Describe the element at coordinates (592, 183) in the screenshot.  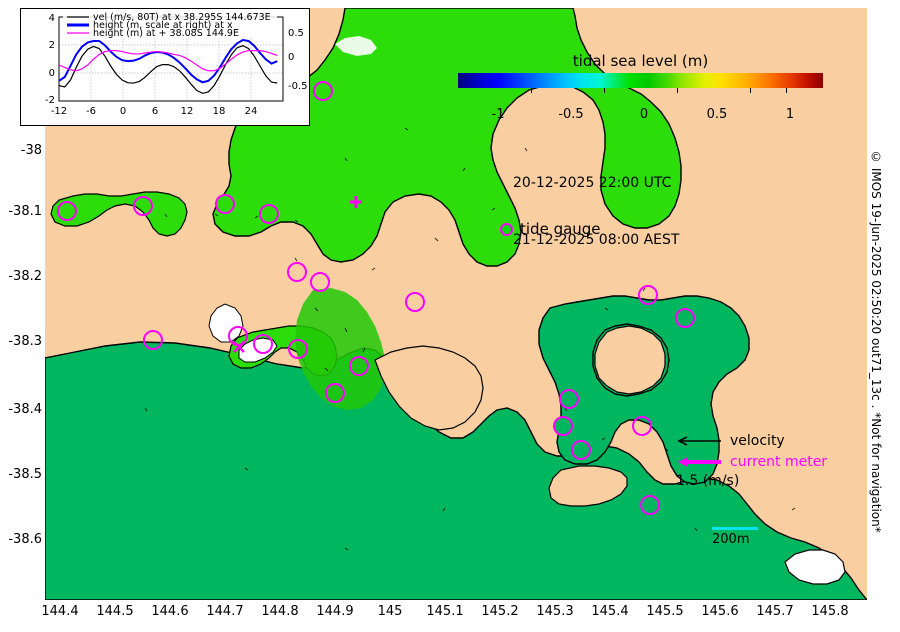
I see `timestamp-utc: 20-12-2025 22:00 UTC` at that location.